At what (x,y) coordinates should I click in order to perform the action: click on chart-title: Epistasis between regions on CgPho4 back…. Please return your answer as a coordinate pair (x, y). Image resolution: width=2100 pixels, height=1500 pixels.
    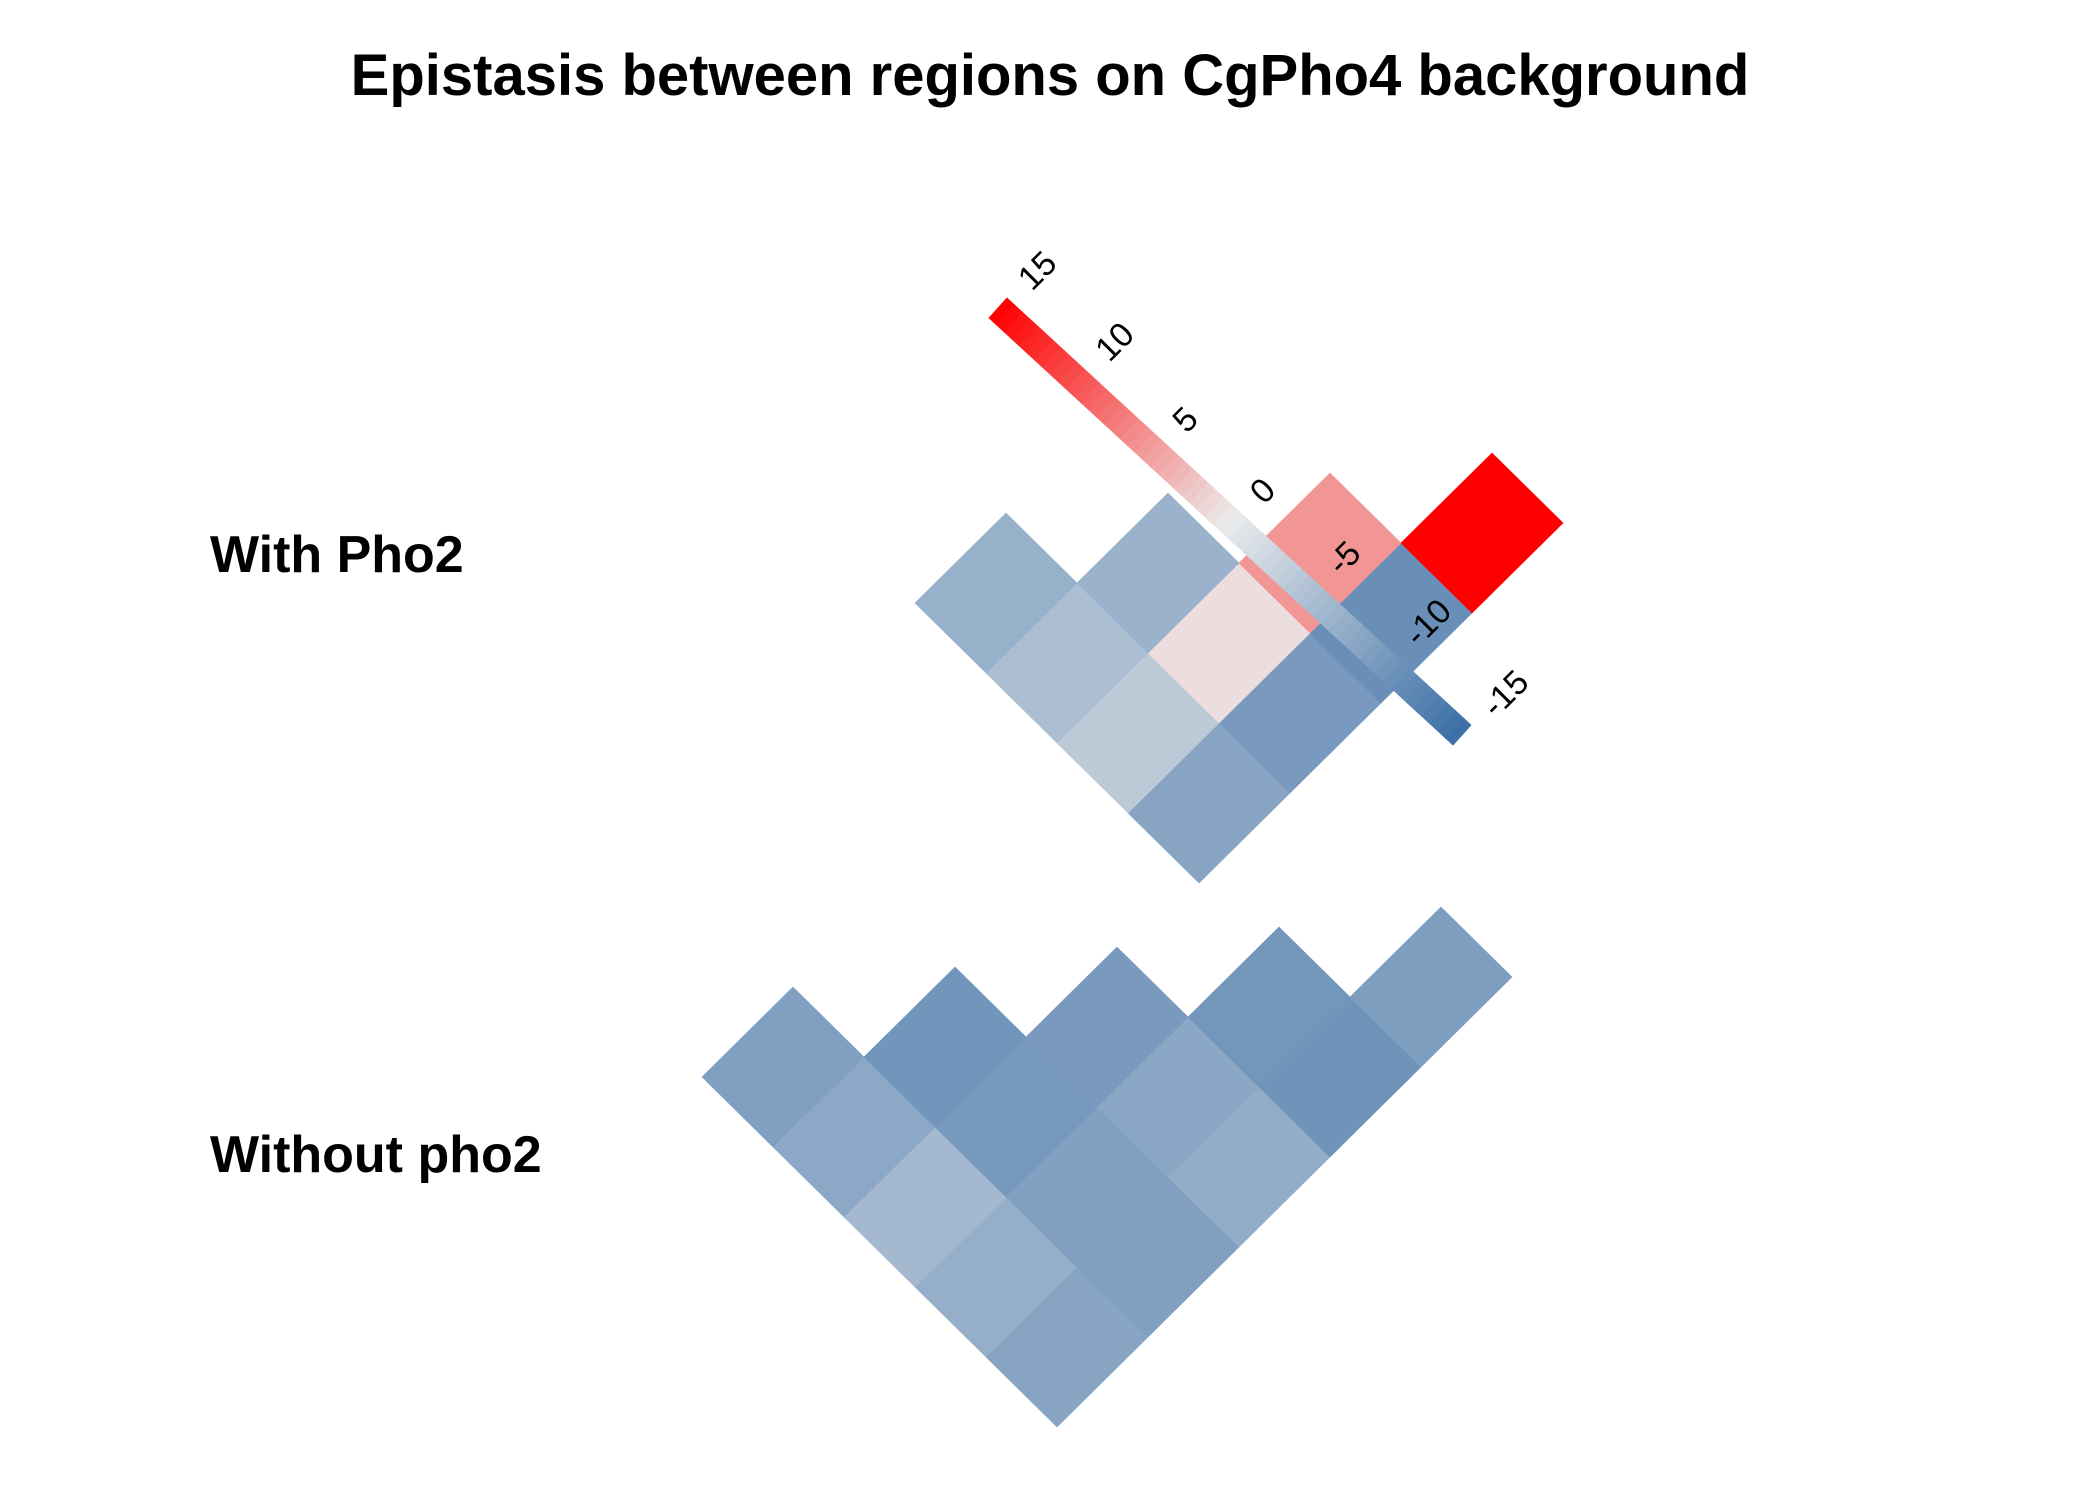
    Looking at the image, I should click on (1050, 75).